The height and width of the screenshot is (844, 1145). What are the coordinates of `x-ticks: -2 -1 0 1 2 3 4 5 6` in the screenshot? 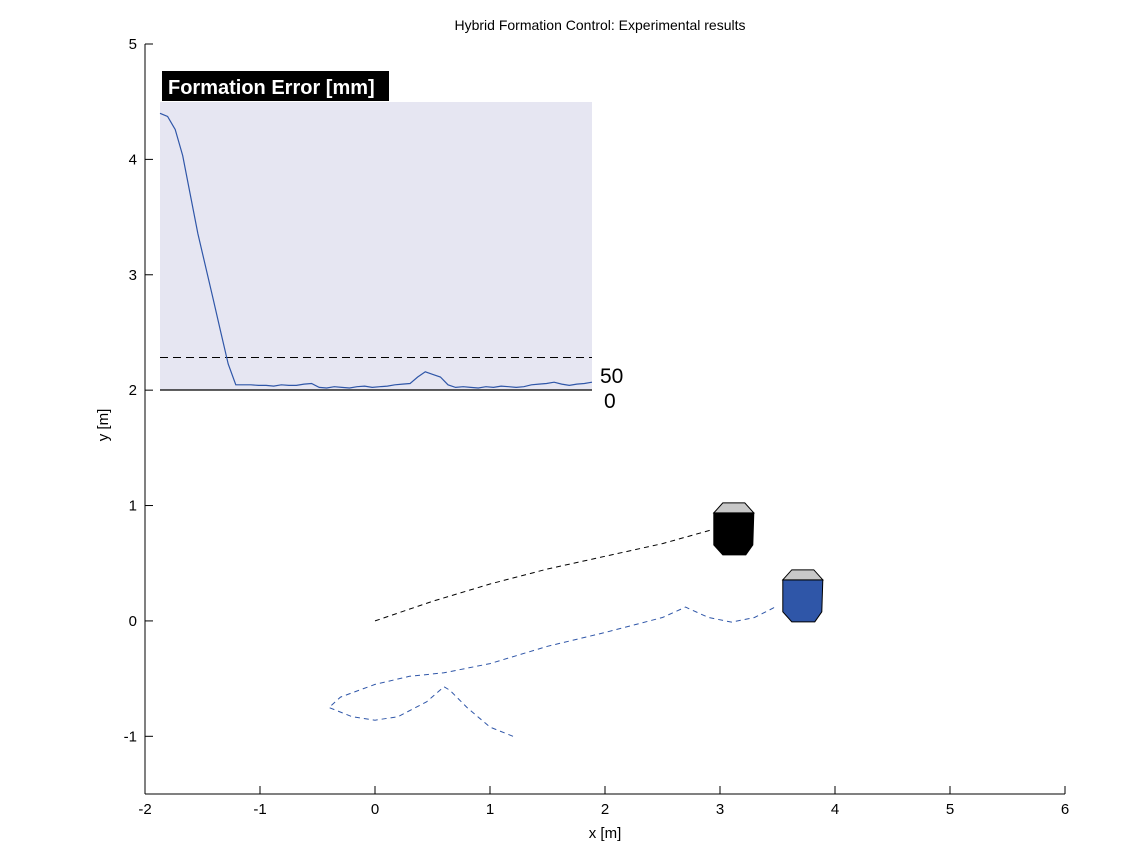 It's located at (603, 802).